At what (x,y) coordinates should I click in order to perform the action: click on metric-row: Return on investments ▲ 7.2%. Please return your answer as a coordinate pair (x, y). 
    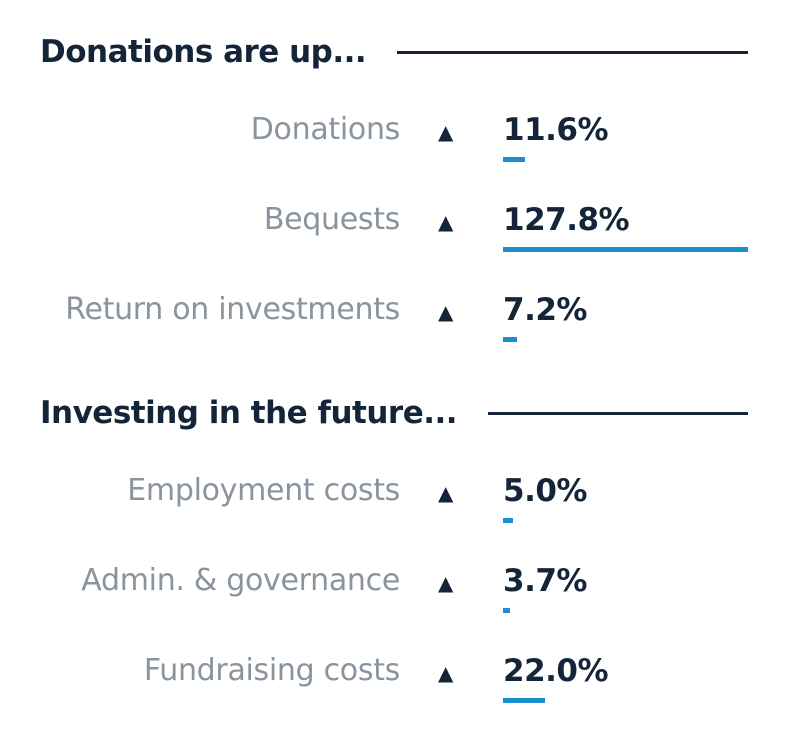
    Looking at the image, I should click on (400, 316).